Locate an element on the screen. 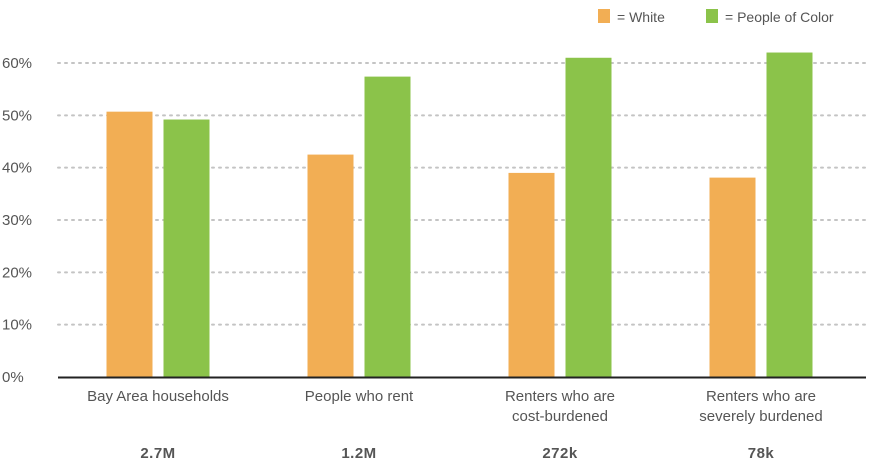  x-category-label: severely burdened is located at coordinates (760, 416).